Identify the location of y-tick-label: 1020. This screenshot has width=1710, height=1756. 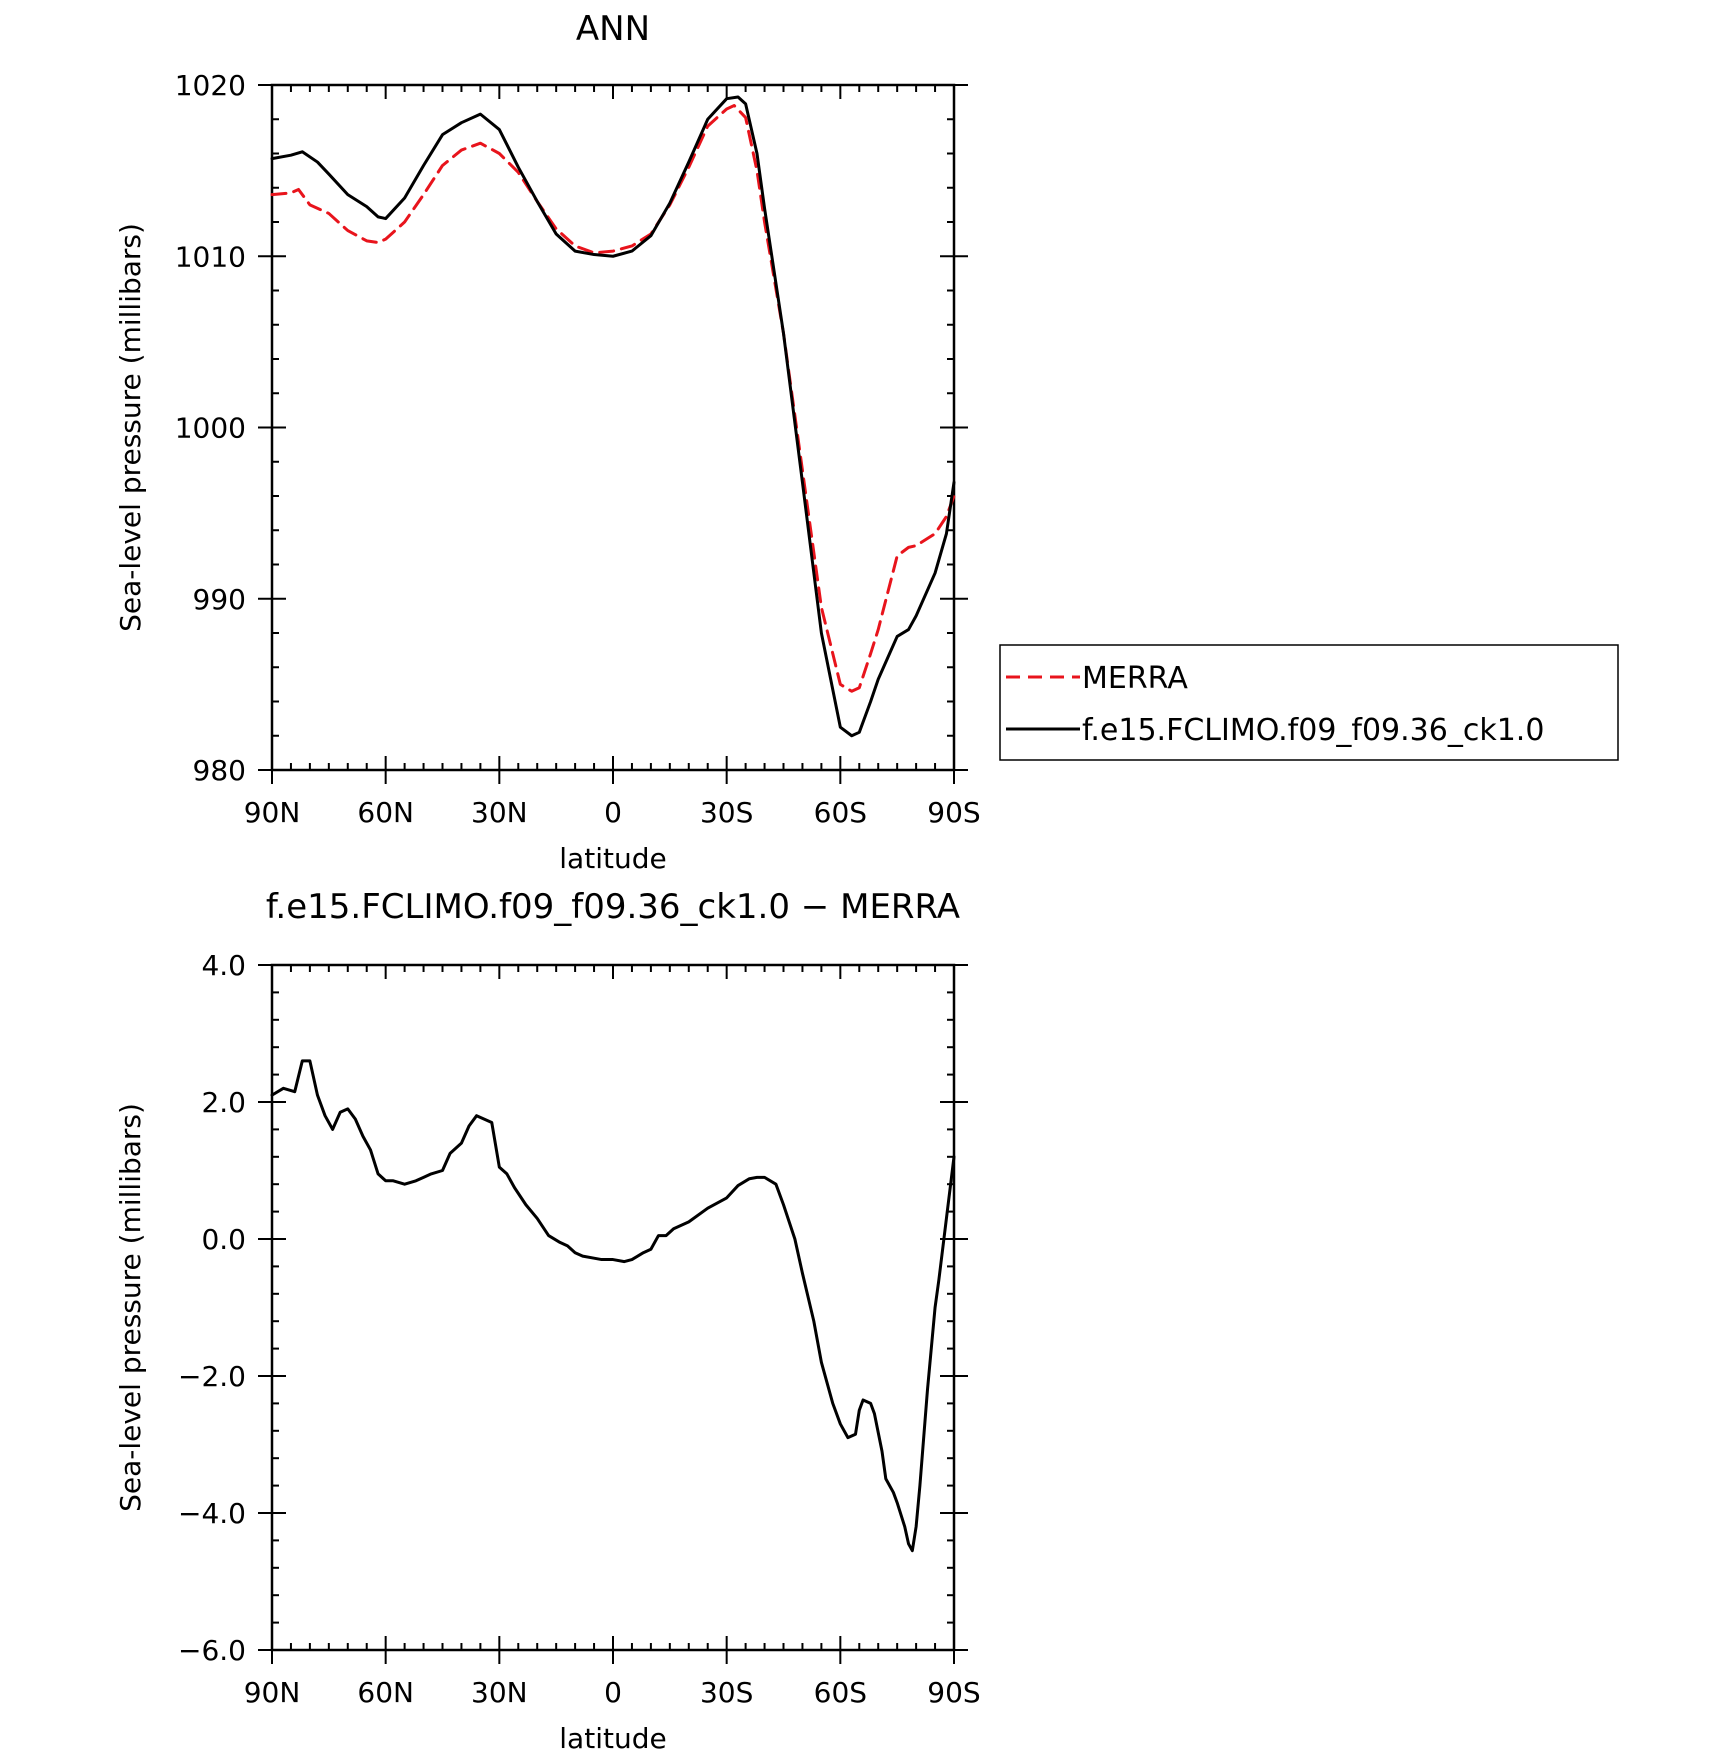
(210, 85).